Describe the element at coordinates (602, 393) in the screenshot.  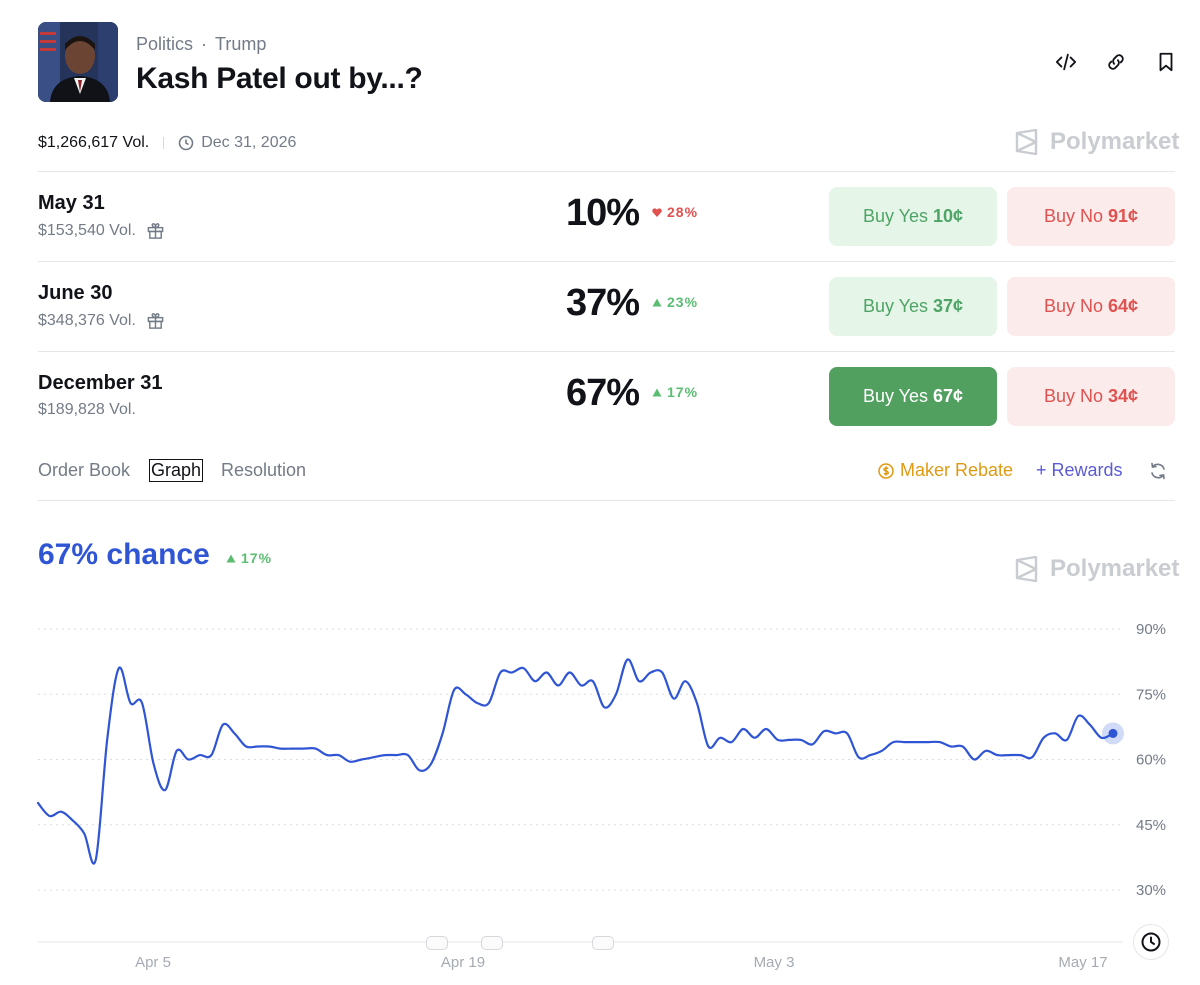
I see `market-probability: 67%` at that location.